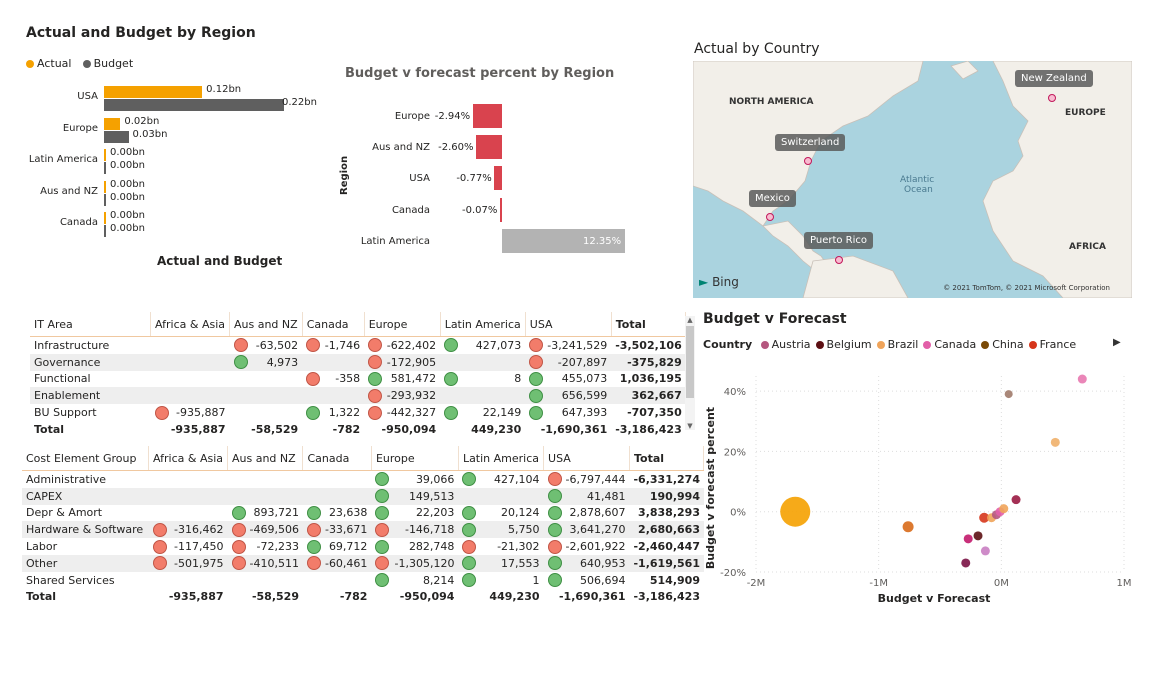  Describe the element at coordinates (520, 563) in the screenshot. I see `cell-value: 17,553` at that location.